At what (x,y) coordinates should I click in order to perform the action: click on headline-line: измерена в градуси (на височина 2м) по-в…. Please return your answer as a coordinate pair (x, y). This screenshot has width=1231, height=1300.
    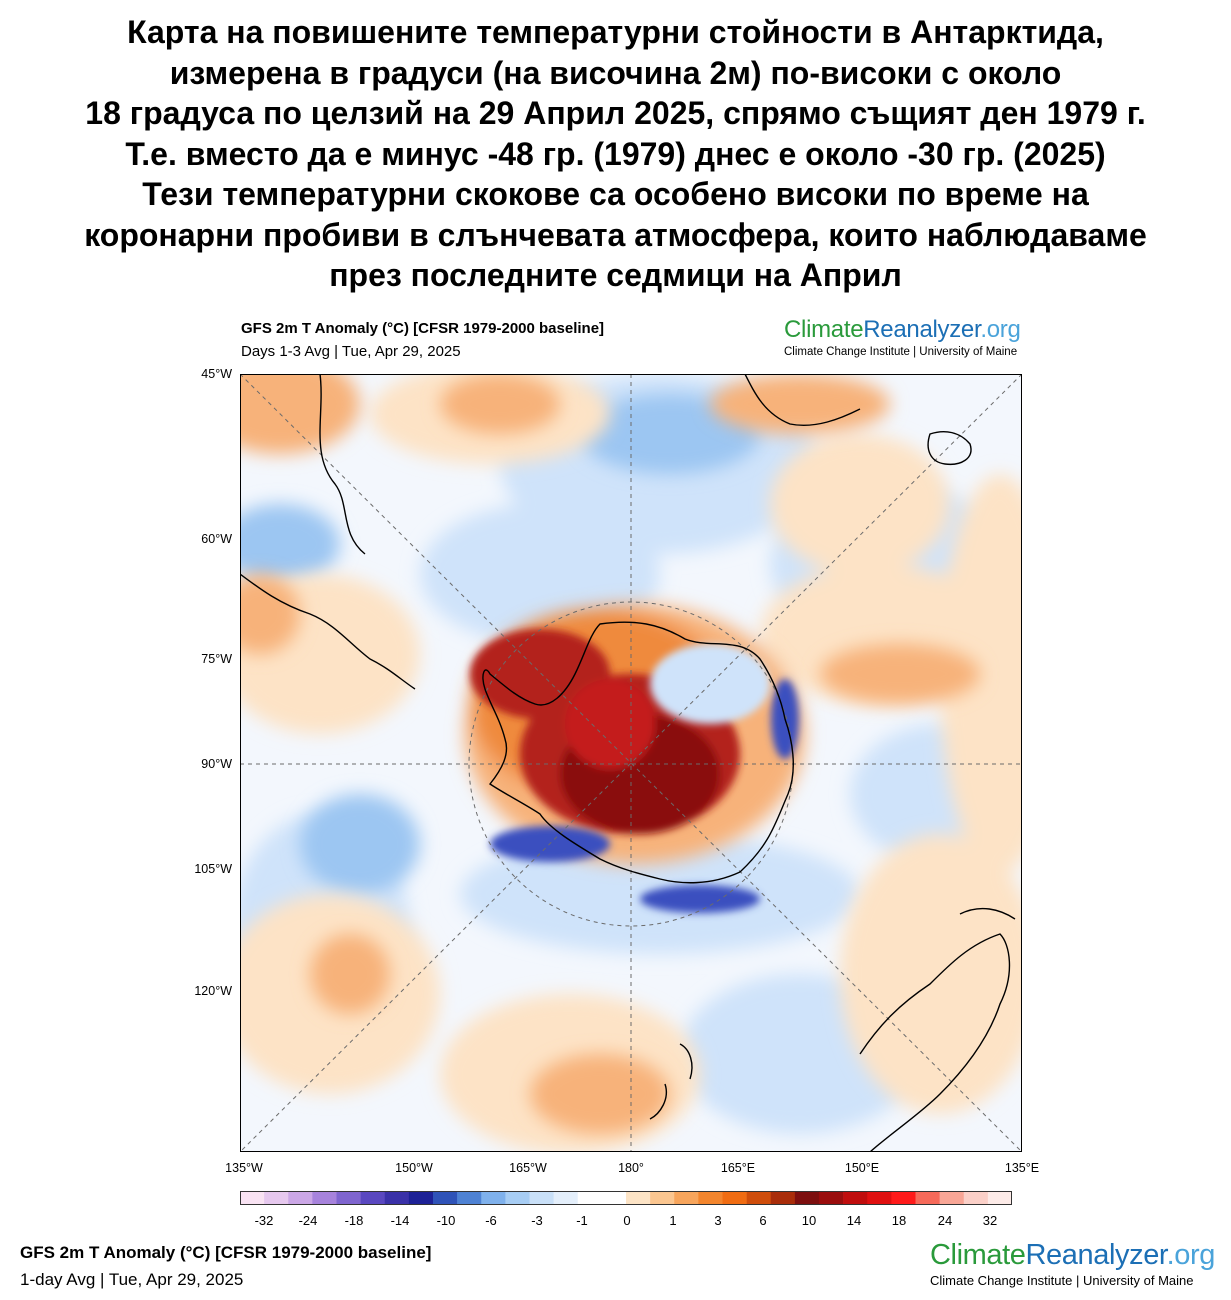
    Looking at the image, I should click on (615, 72).